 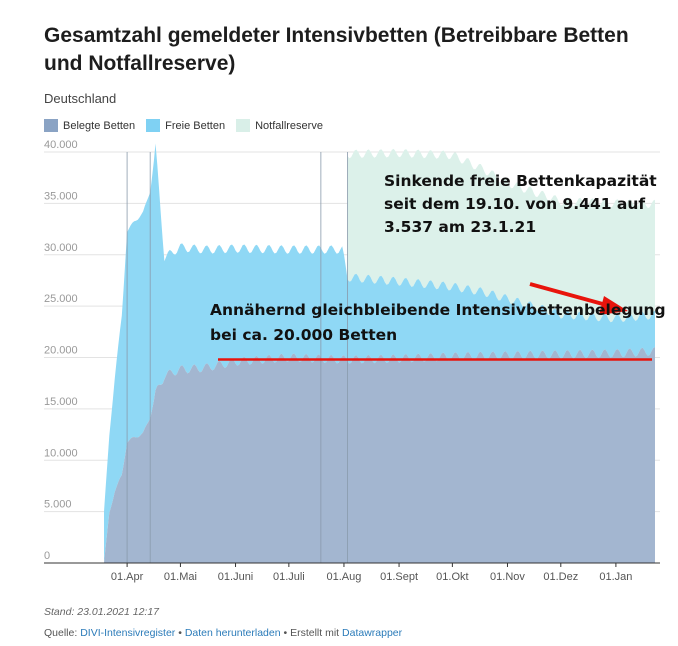 I want to click on legend-swatch-frei, so click(x=153, y=125).